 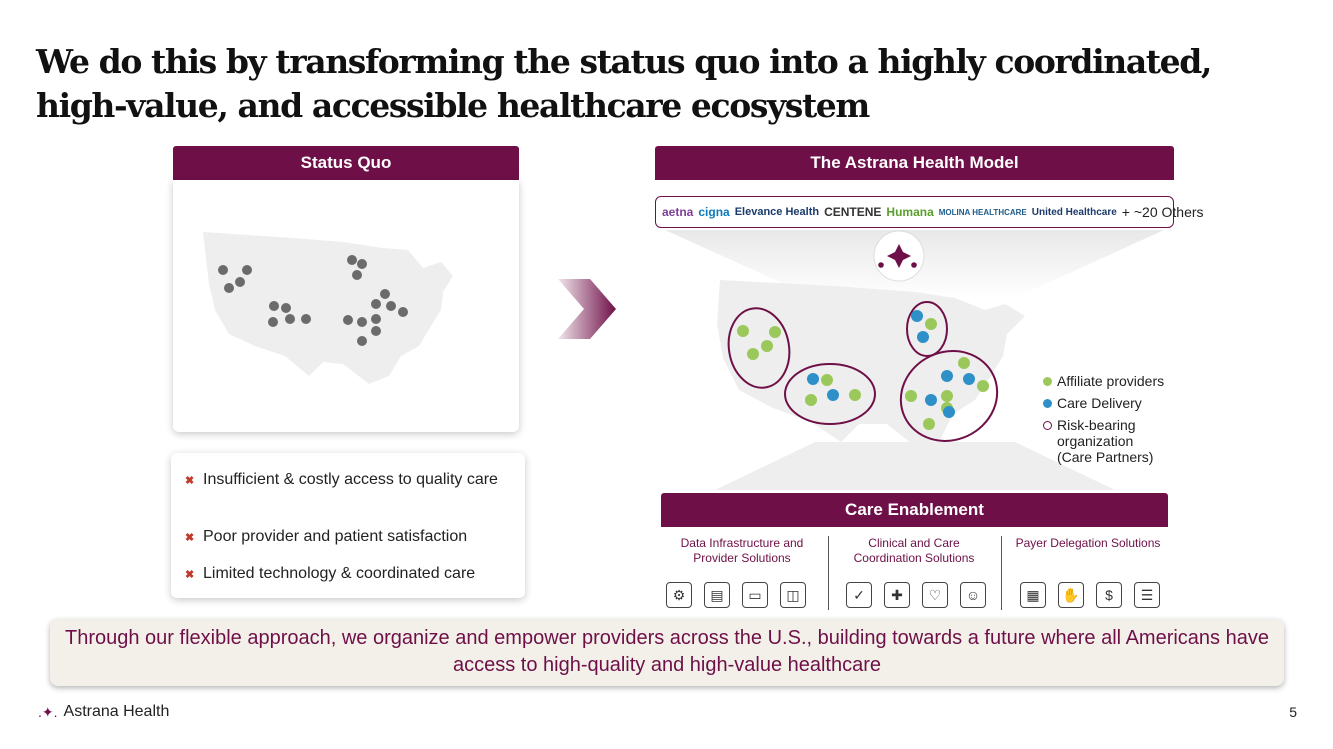 I want to click on care-column-clinical: Clinical and Care Coordination Solutions, so click(x=914, y=550).